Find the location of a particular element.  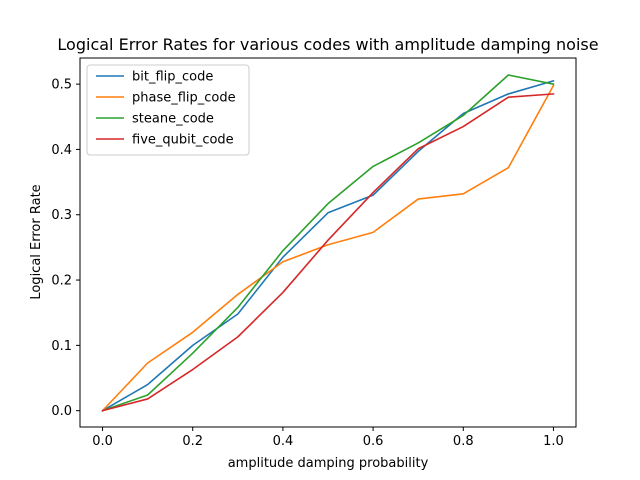

x-axis-ticks: 0.0 0.2 0.4 0.6 0.8 1.0 is located at coordinates (328, 438).